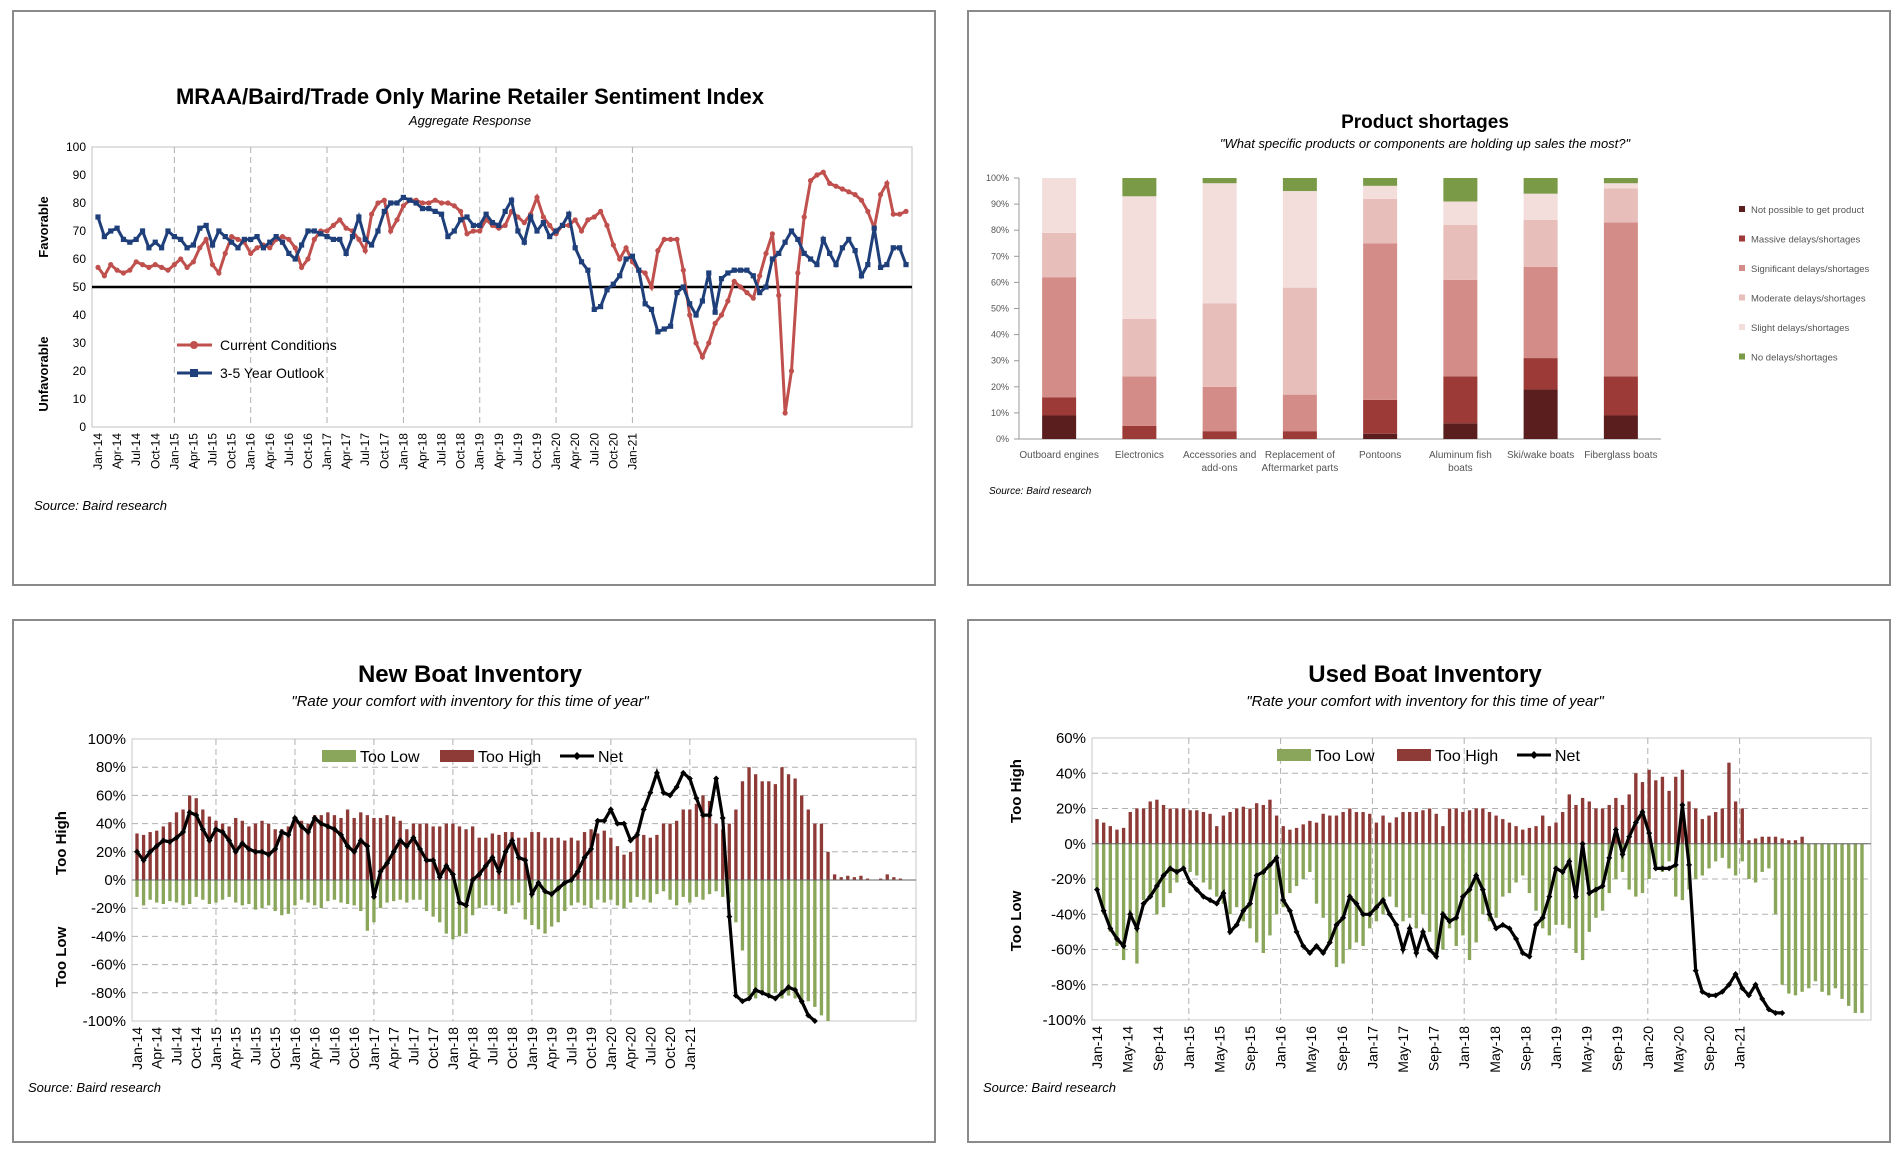 Image resolution: width=1898 pixels, height=1160 pixels. I want to click on legend-swatch, so click(1742, 297).